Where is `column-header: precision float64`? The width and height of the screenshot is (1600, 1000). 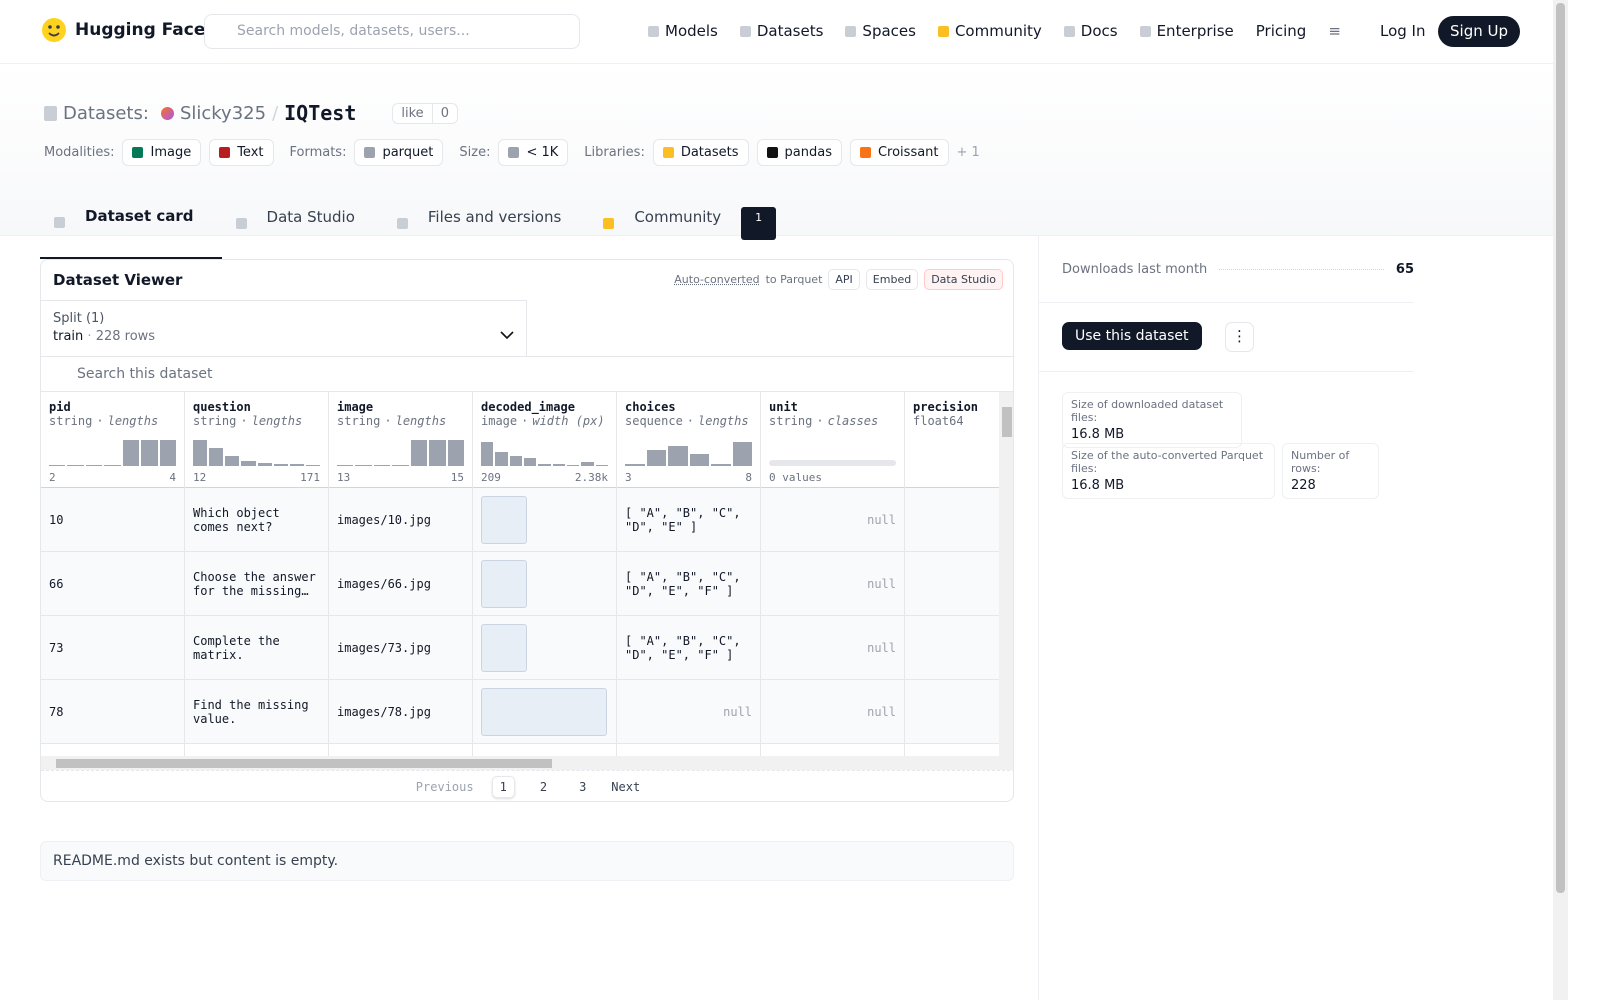
column-header: precision float64 is located at coordinates (952, 440).